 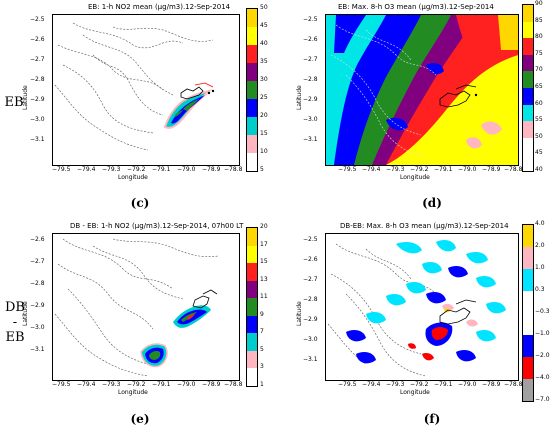 What do you see at coordinates (542, 355) in the screenshot?
I see `colorbar-tick-label: −2.0` at bounding box center [542, 355].